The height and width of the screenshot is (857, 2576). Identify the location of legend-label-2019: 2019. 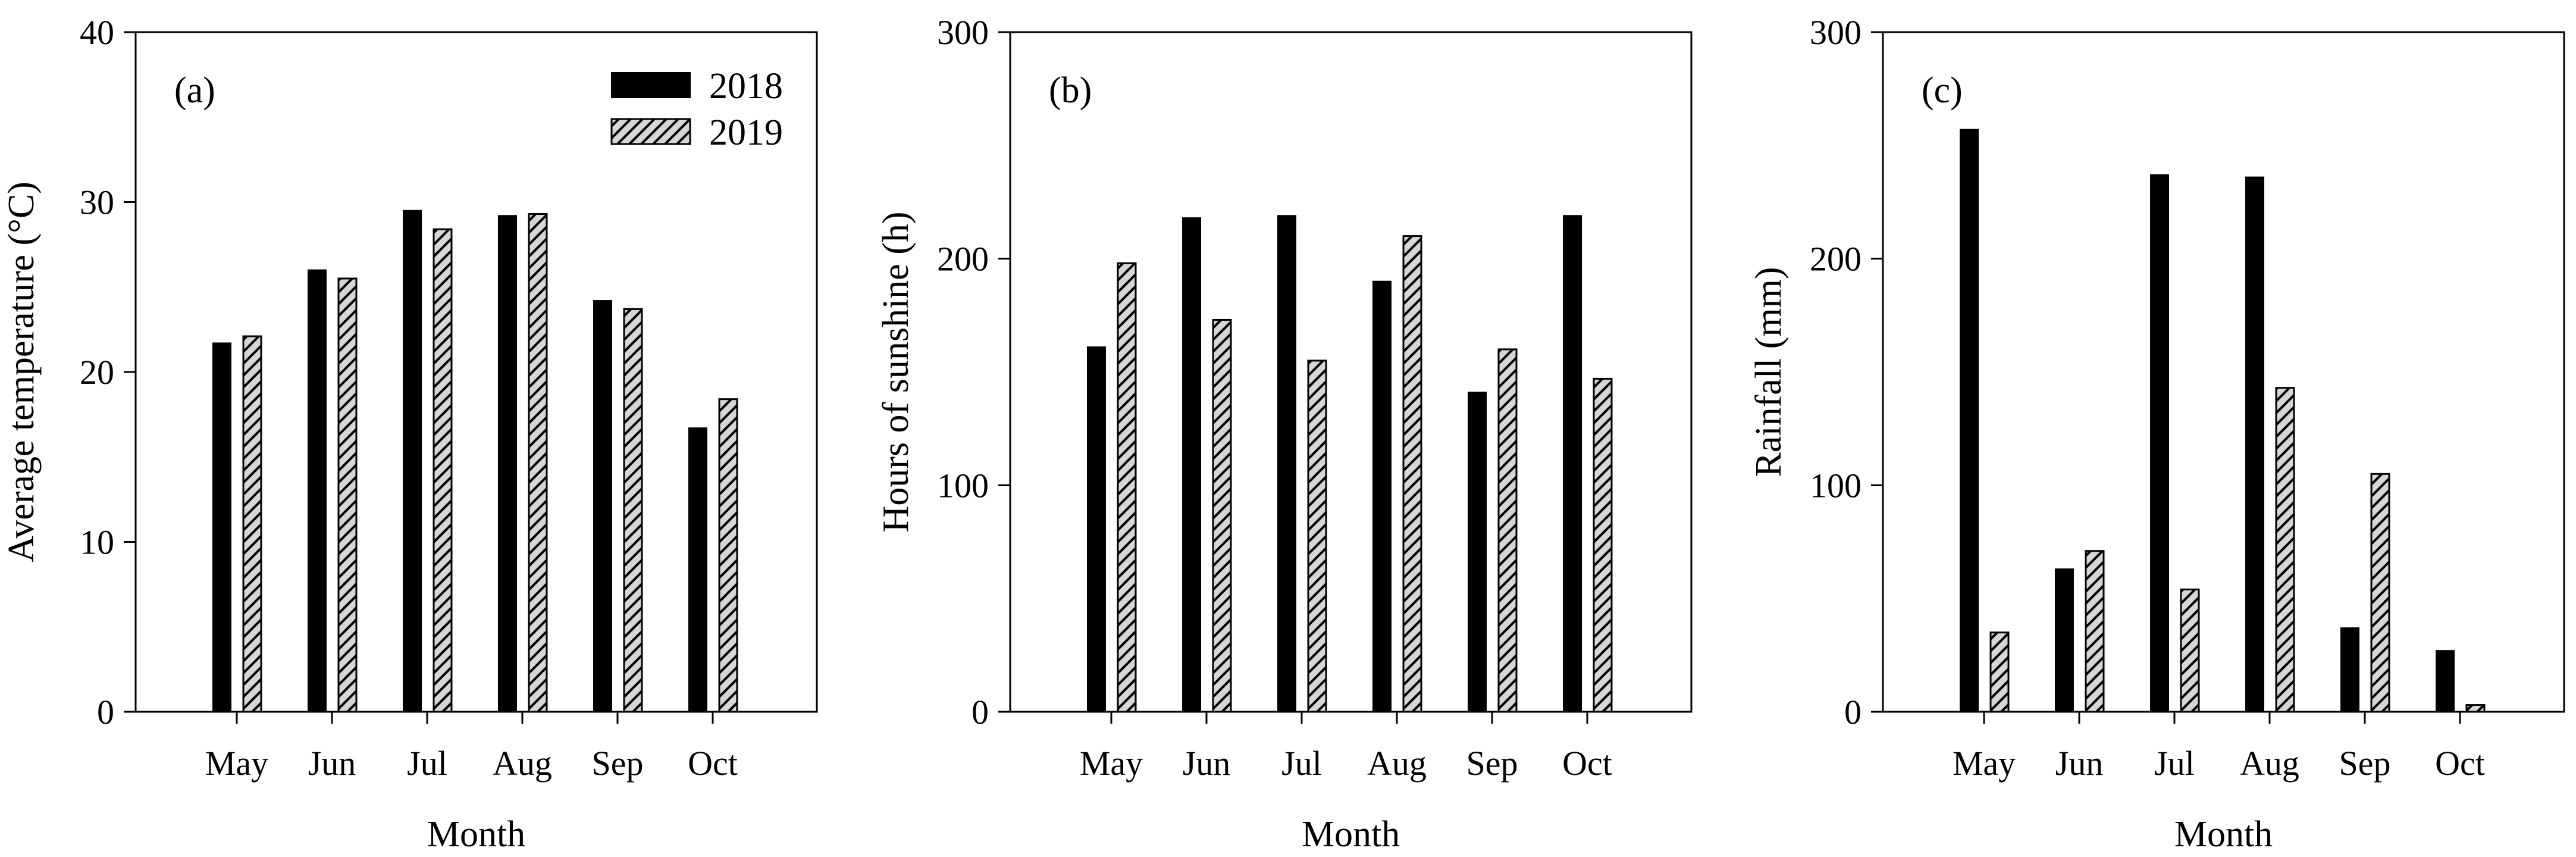
(746, 132).